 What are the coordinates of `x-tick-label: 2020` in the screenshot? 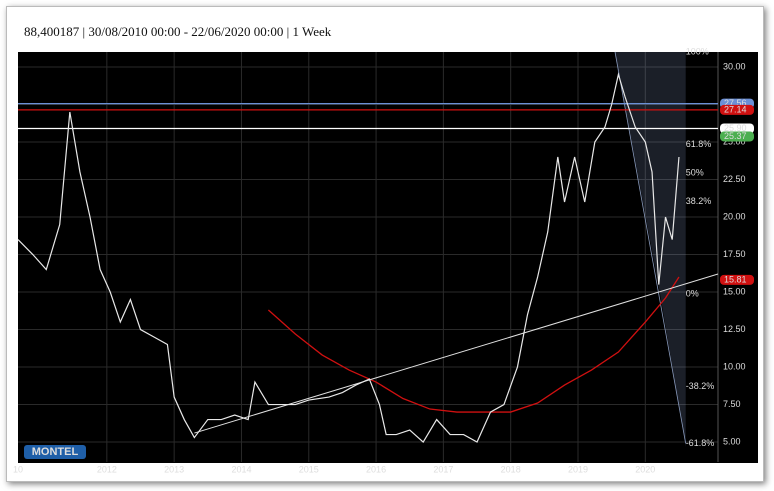 It's located at (645, 469).